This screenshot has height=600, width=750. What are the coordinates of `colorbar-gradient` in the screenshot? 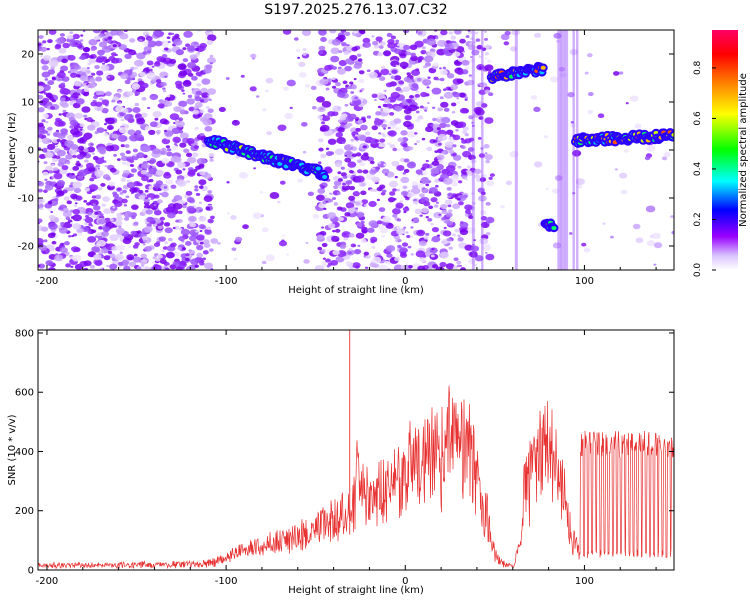 It's located at (725, 150).